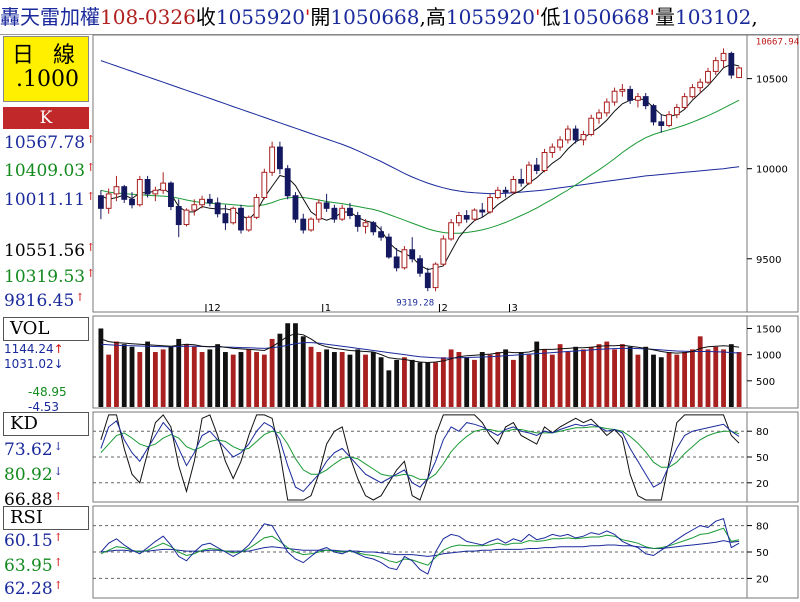 Image resolution: width=800 pixels, height=602 pixels. What do you see at coordinates (768, 329) in the screenshot?
I see `vol-tick-label: 1500` at bounding box center [768, 329].